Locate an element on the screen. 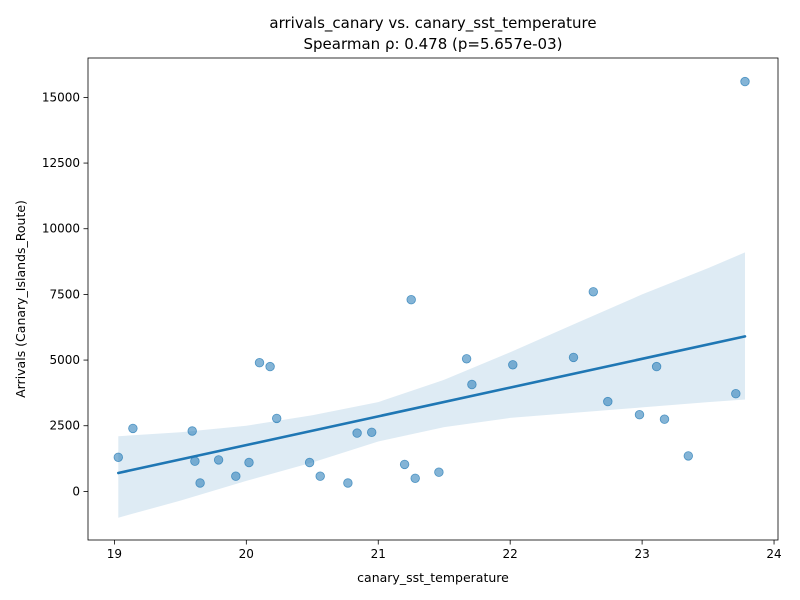 The image size is (800, 600). x-axis-label: canary_sst_temperature is located at coordinates (433, 577).